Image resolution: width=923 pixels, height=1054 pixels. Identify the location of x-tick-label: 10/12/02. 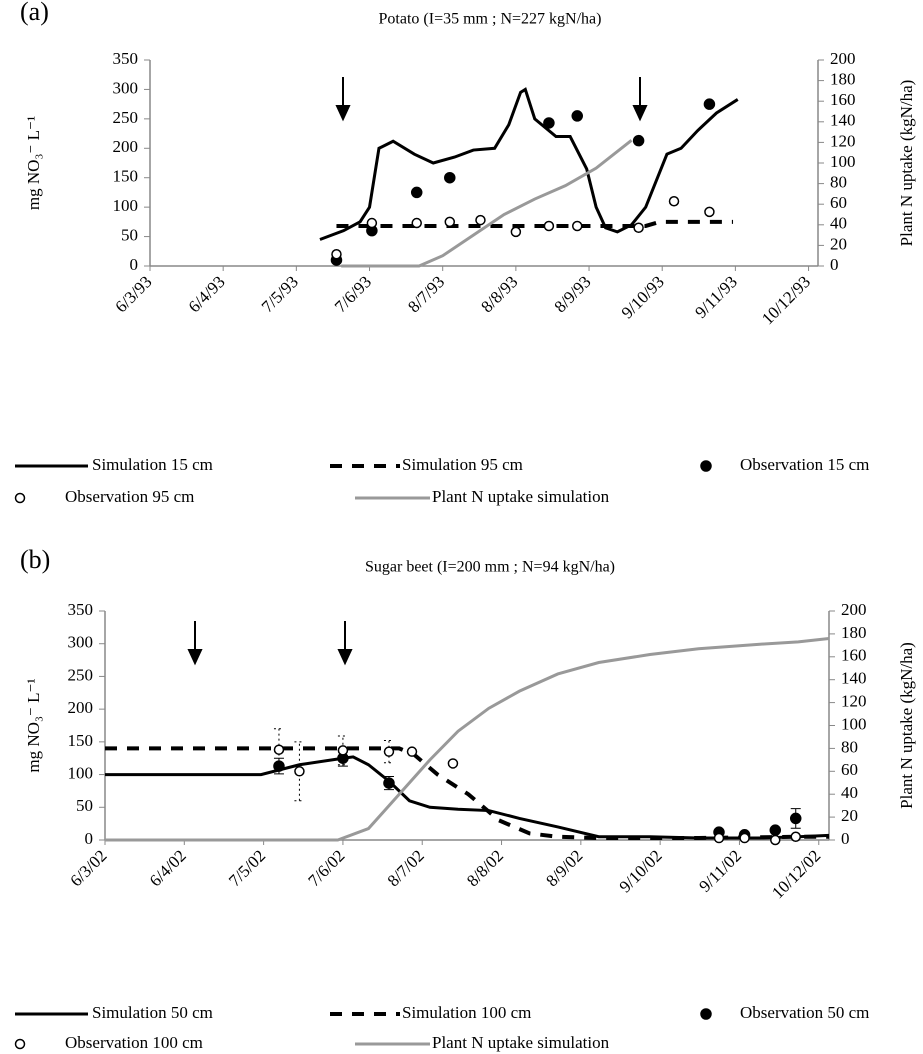
(796, 874).